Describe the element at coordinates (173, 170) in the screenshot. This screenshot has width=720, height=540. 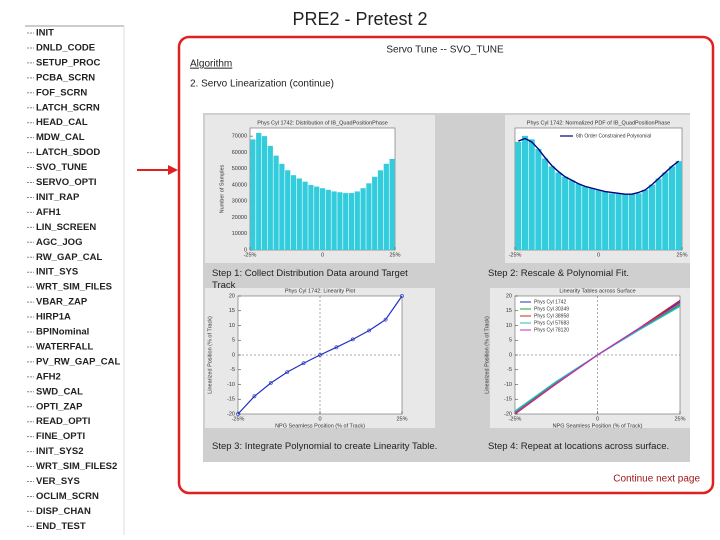
I see `arrow-head` at that location.